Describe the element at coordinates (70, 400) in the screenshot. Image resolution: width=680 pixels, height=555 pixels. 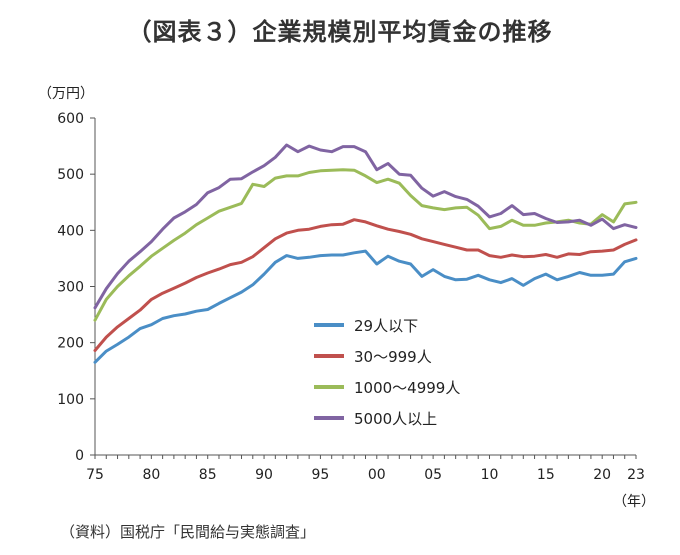
I see `y-tick-label: 100` at that location.